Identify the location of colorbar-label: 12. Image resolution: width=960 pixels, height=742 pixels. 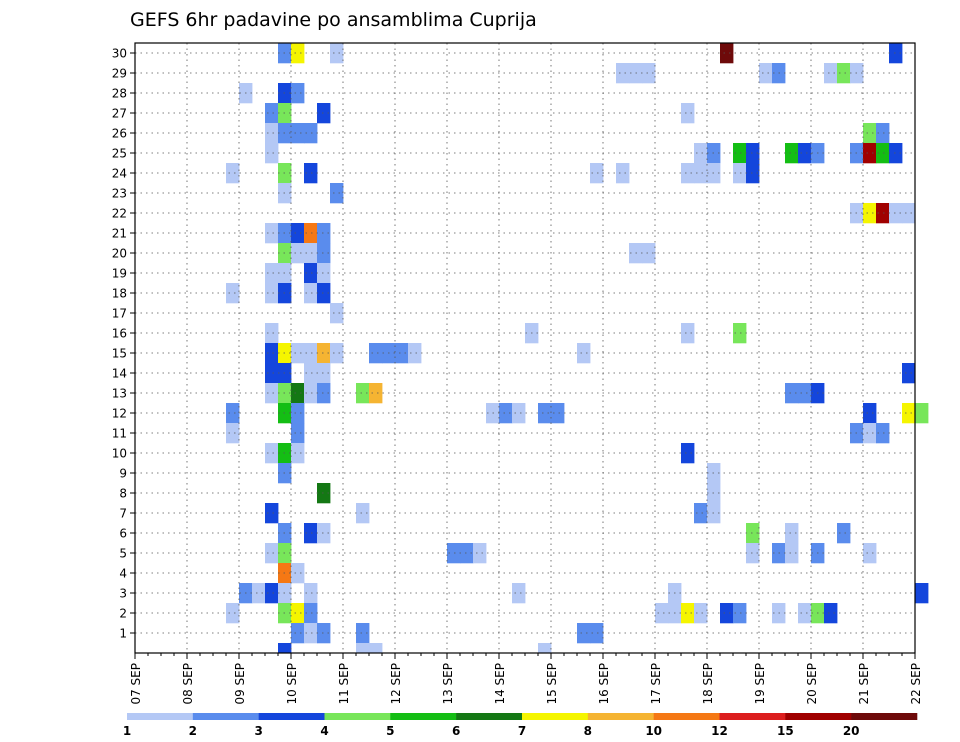
(719, 731).